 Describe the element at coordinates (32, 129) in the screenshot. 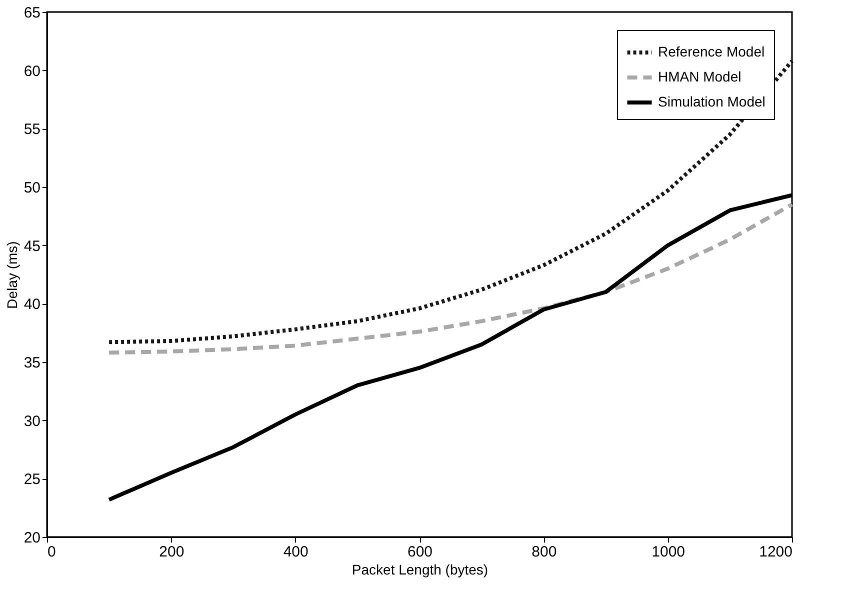

I see `y-tick-label: 55` at that location.